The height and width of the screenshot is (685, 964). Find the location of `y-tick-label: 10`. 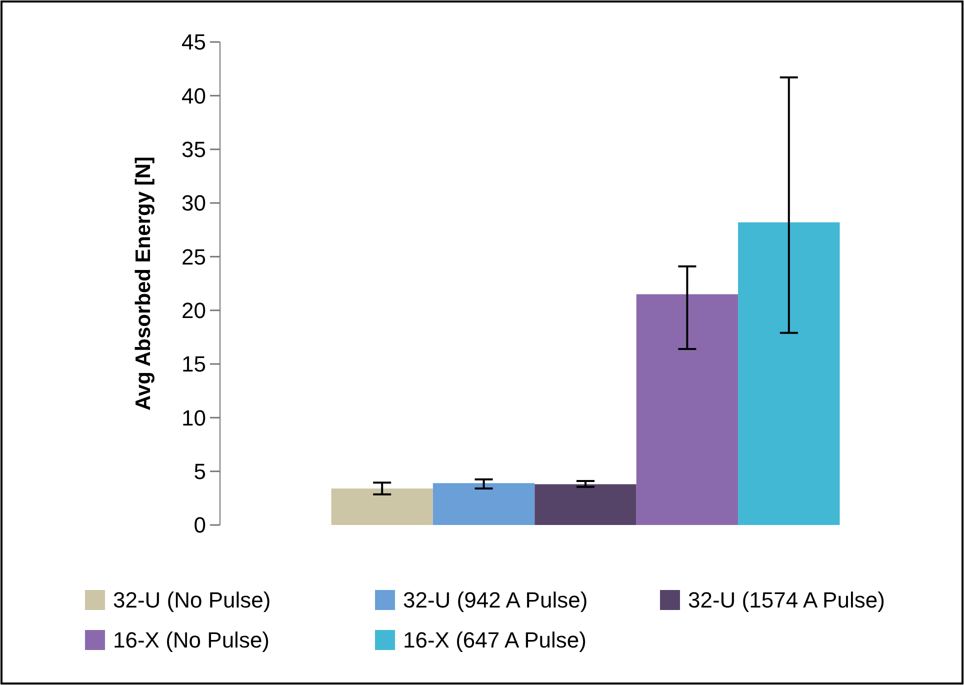

y-tick-label: 10 is located at coordinates (194, 417).